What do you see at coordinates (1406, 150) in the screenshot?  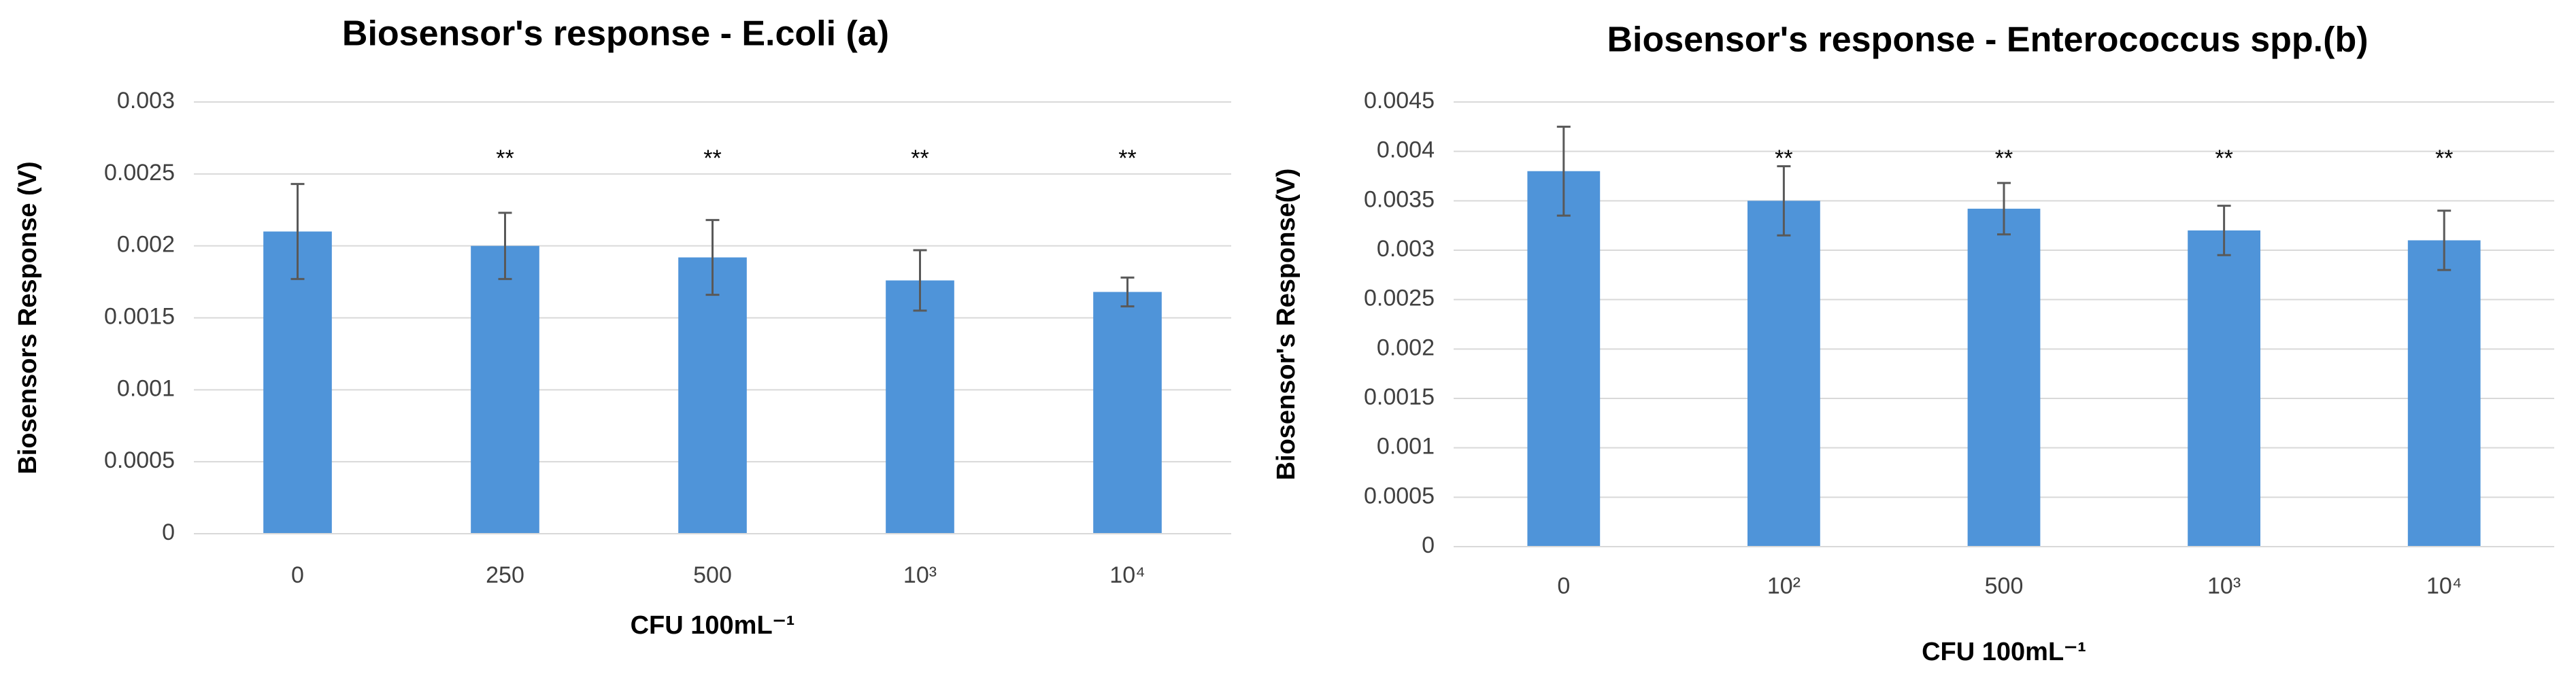 I see `y-tick-label: 0.004` at bounding box center [1406, 150].